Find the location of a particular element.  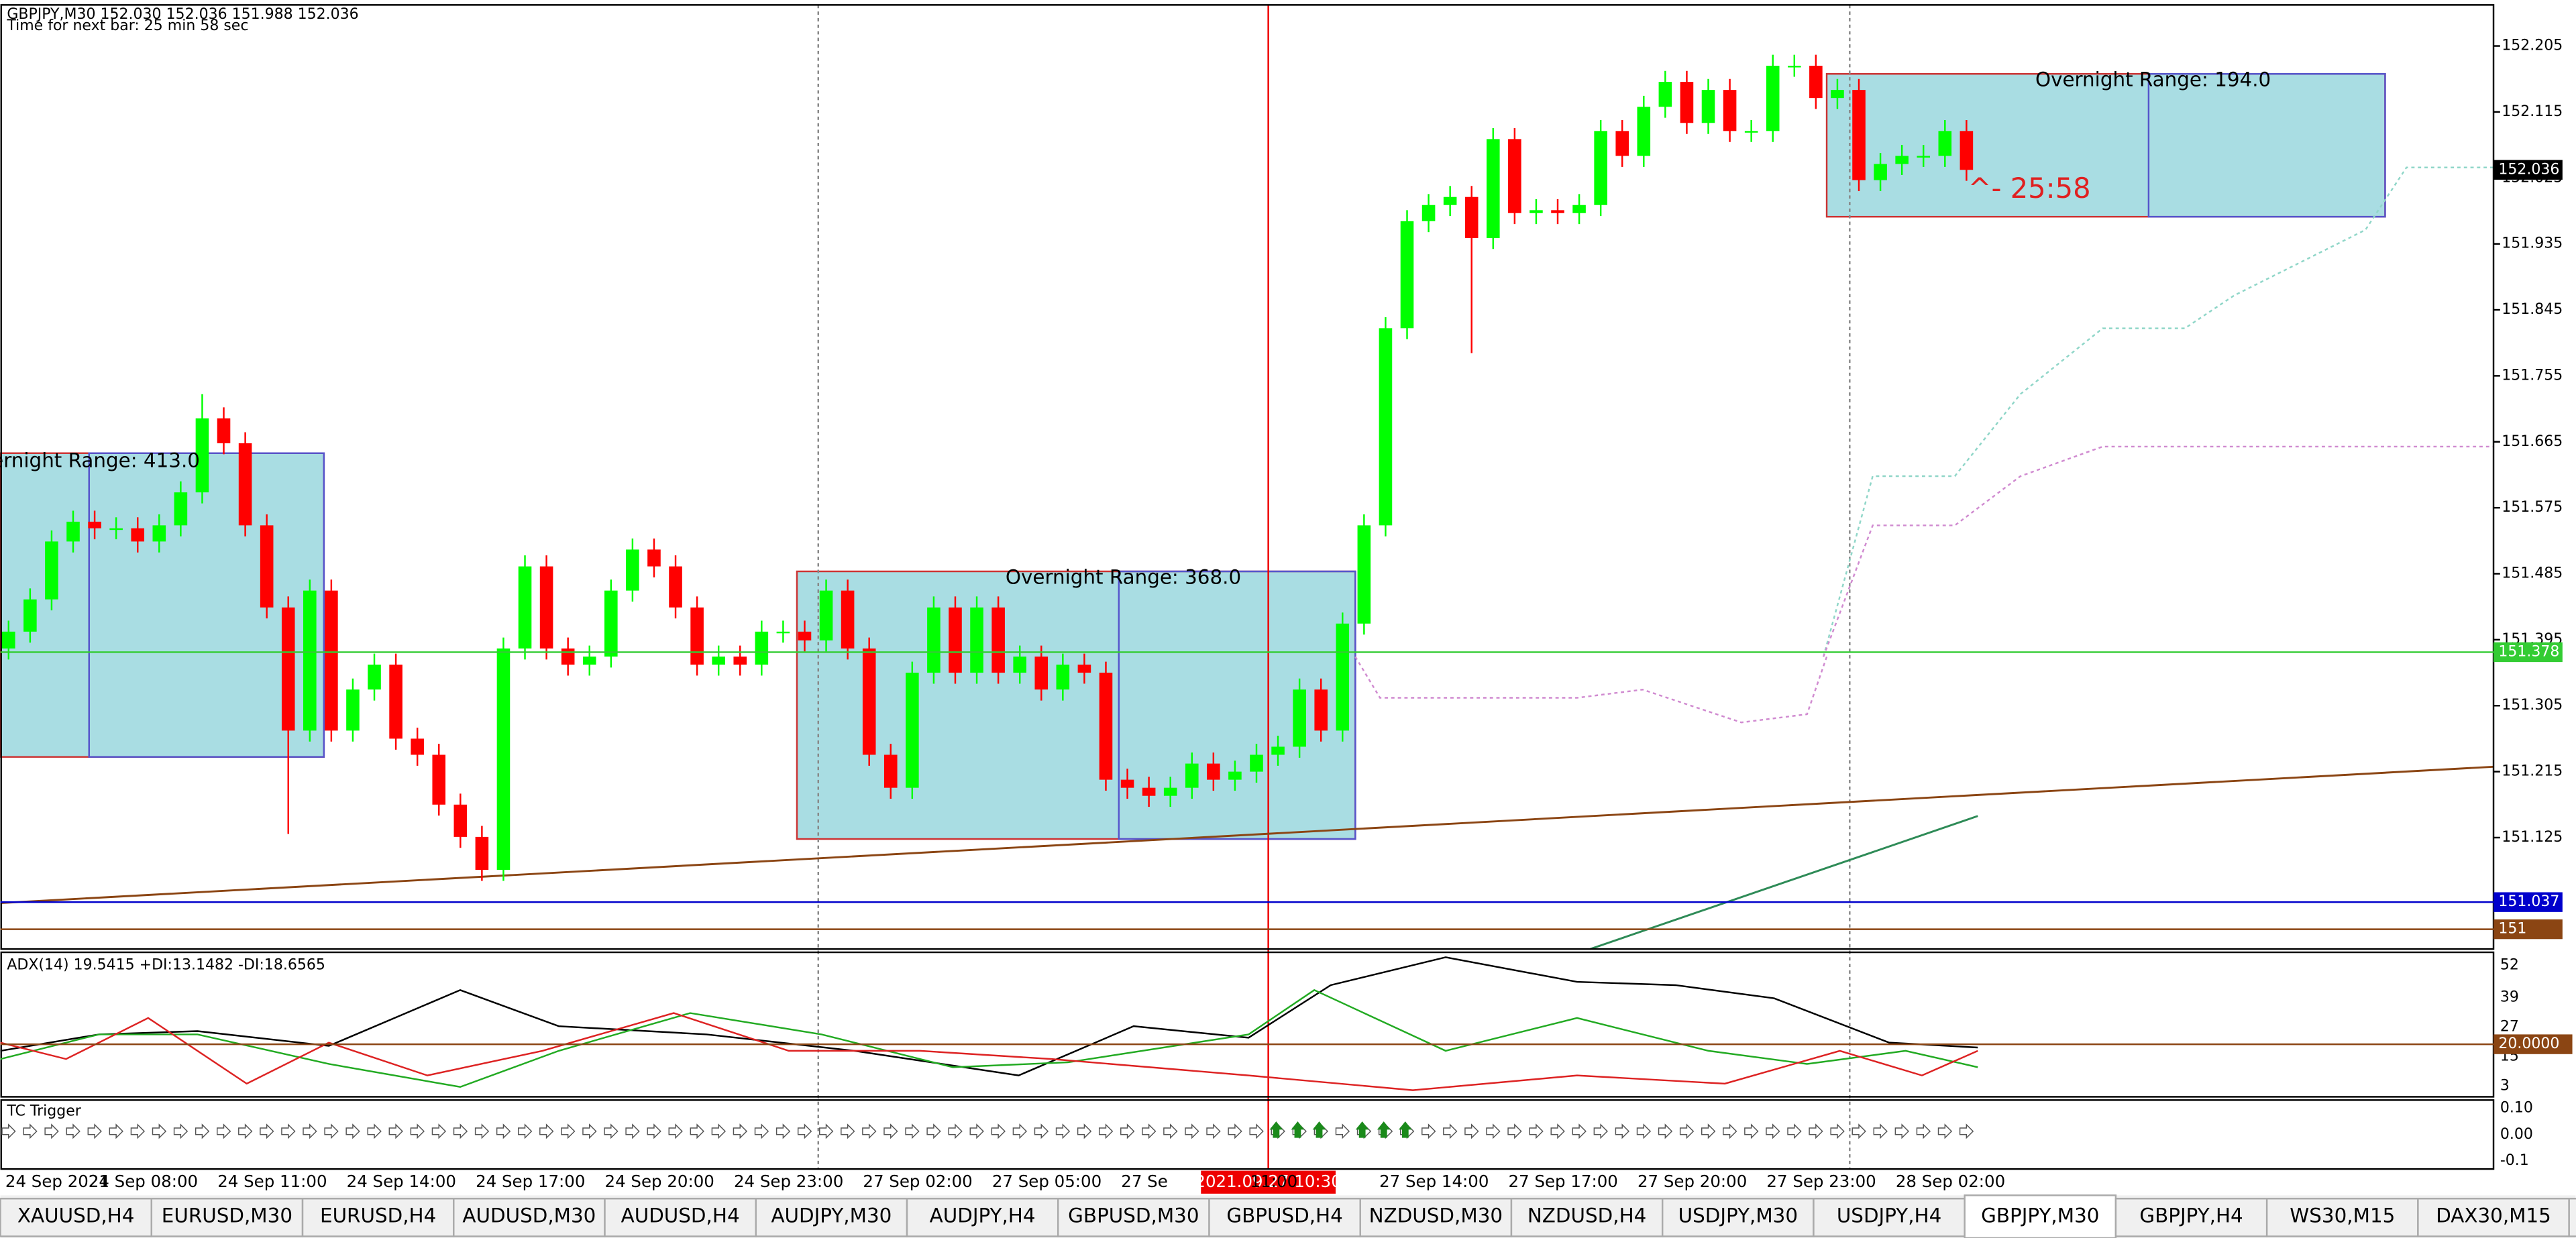

y-tick-label: 151.755 is located at coordinates (2532, 375).